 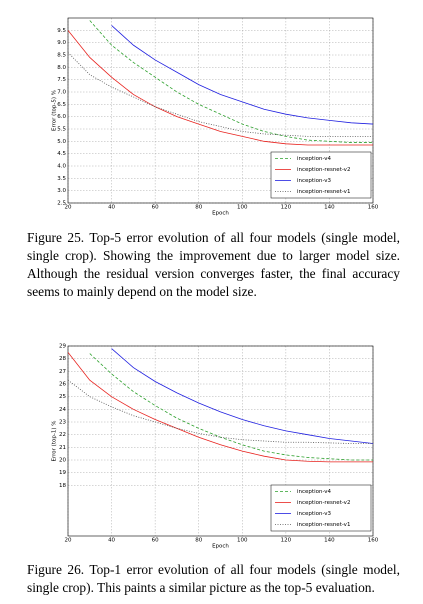 I want to click on y-tick-label: 2.5, so click(x=61, y=204).